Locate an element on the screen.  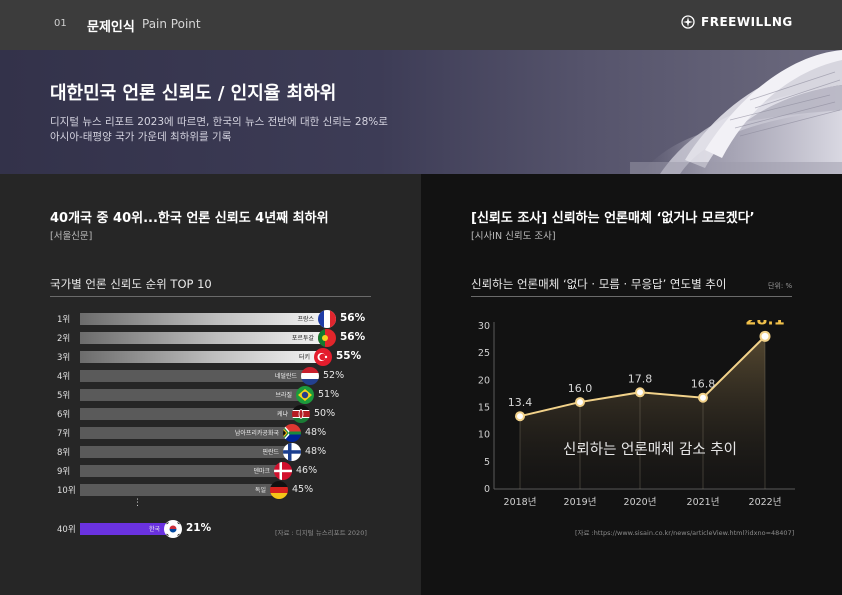
country-label: 남아프리카공화국 is located at coordinates (256, 433).